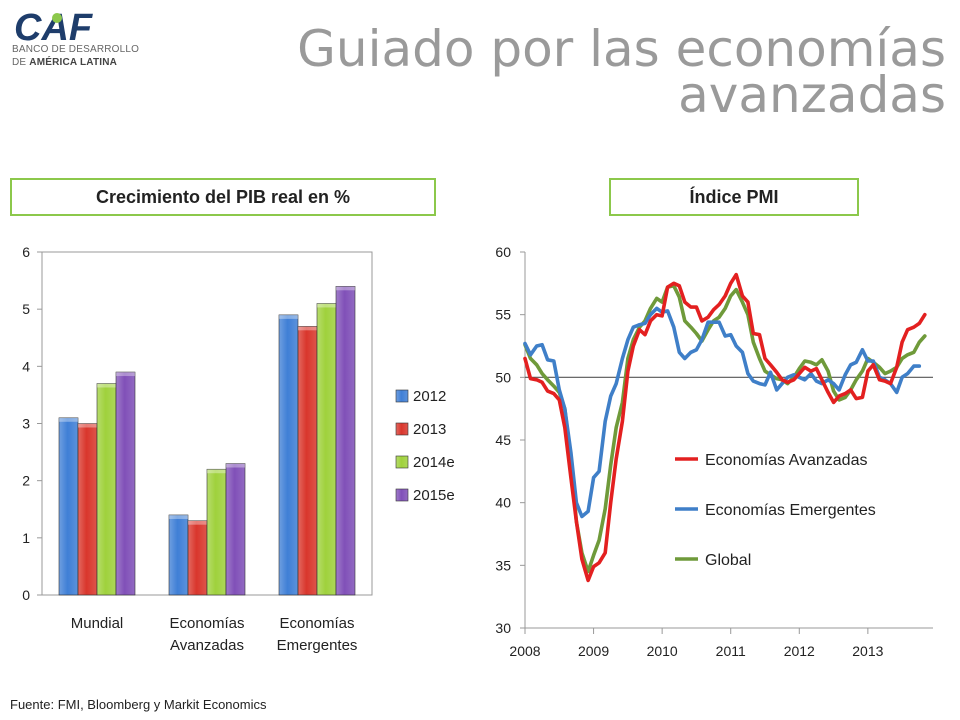 This screenshot has height=720, width=960. What do you see at coordinates (503, 503) in the screenshot?
I see `y-tick-label: 40` at bounding box center [503, 503].